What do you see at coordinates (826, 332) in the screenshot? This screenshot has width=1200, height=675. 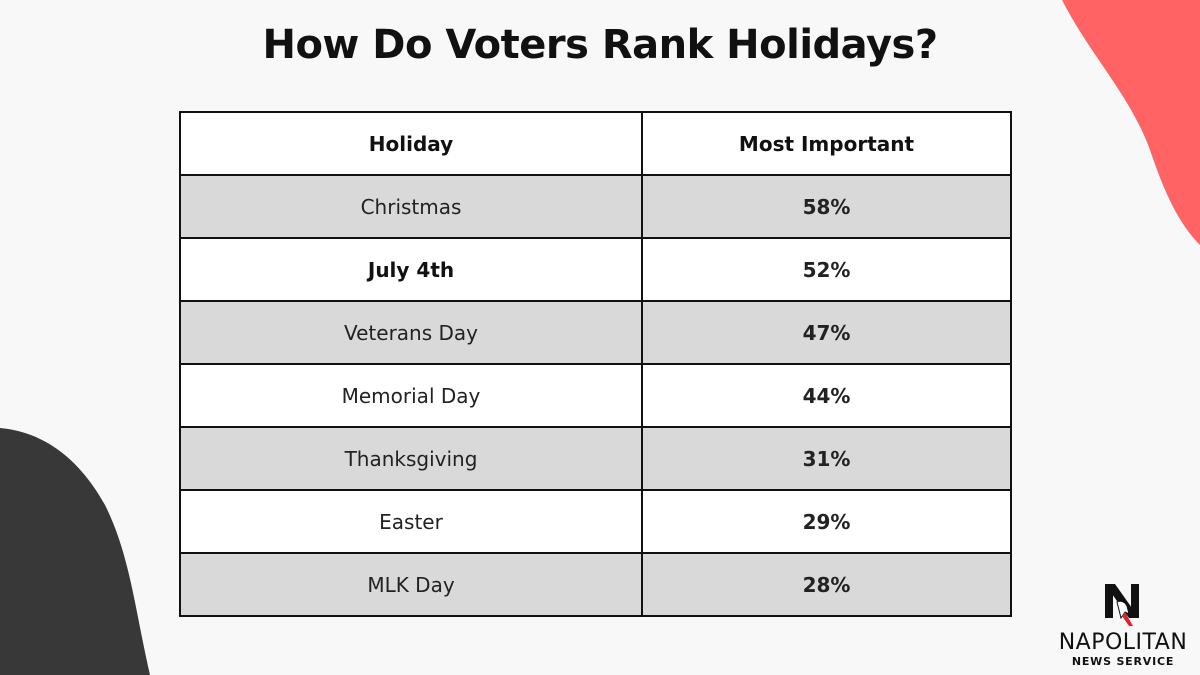 I see `percent-cell: 47%` at bounding box center [826, 332].